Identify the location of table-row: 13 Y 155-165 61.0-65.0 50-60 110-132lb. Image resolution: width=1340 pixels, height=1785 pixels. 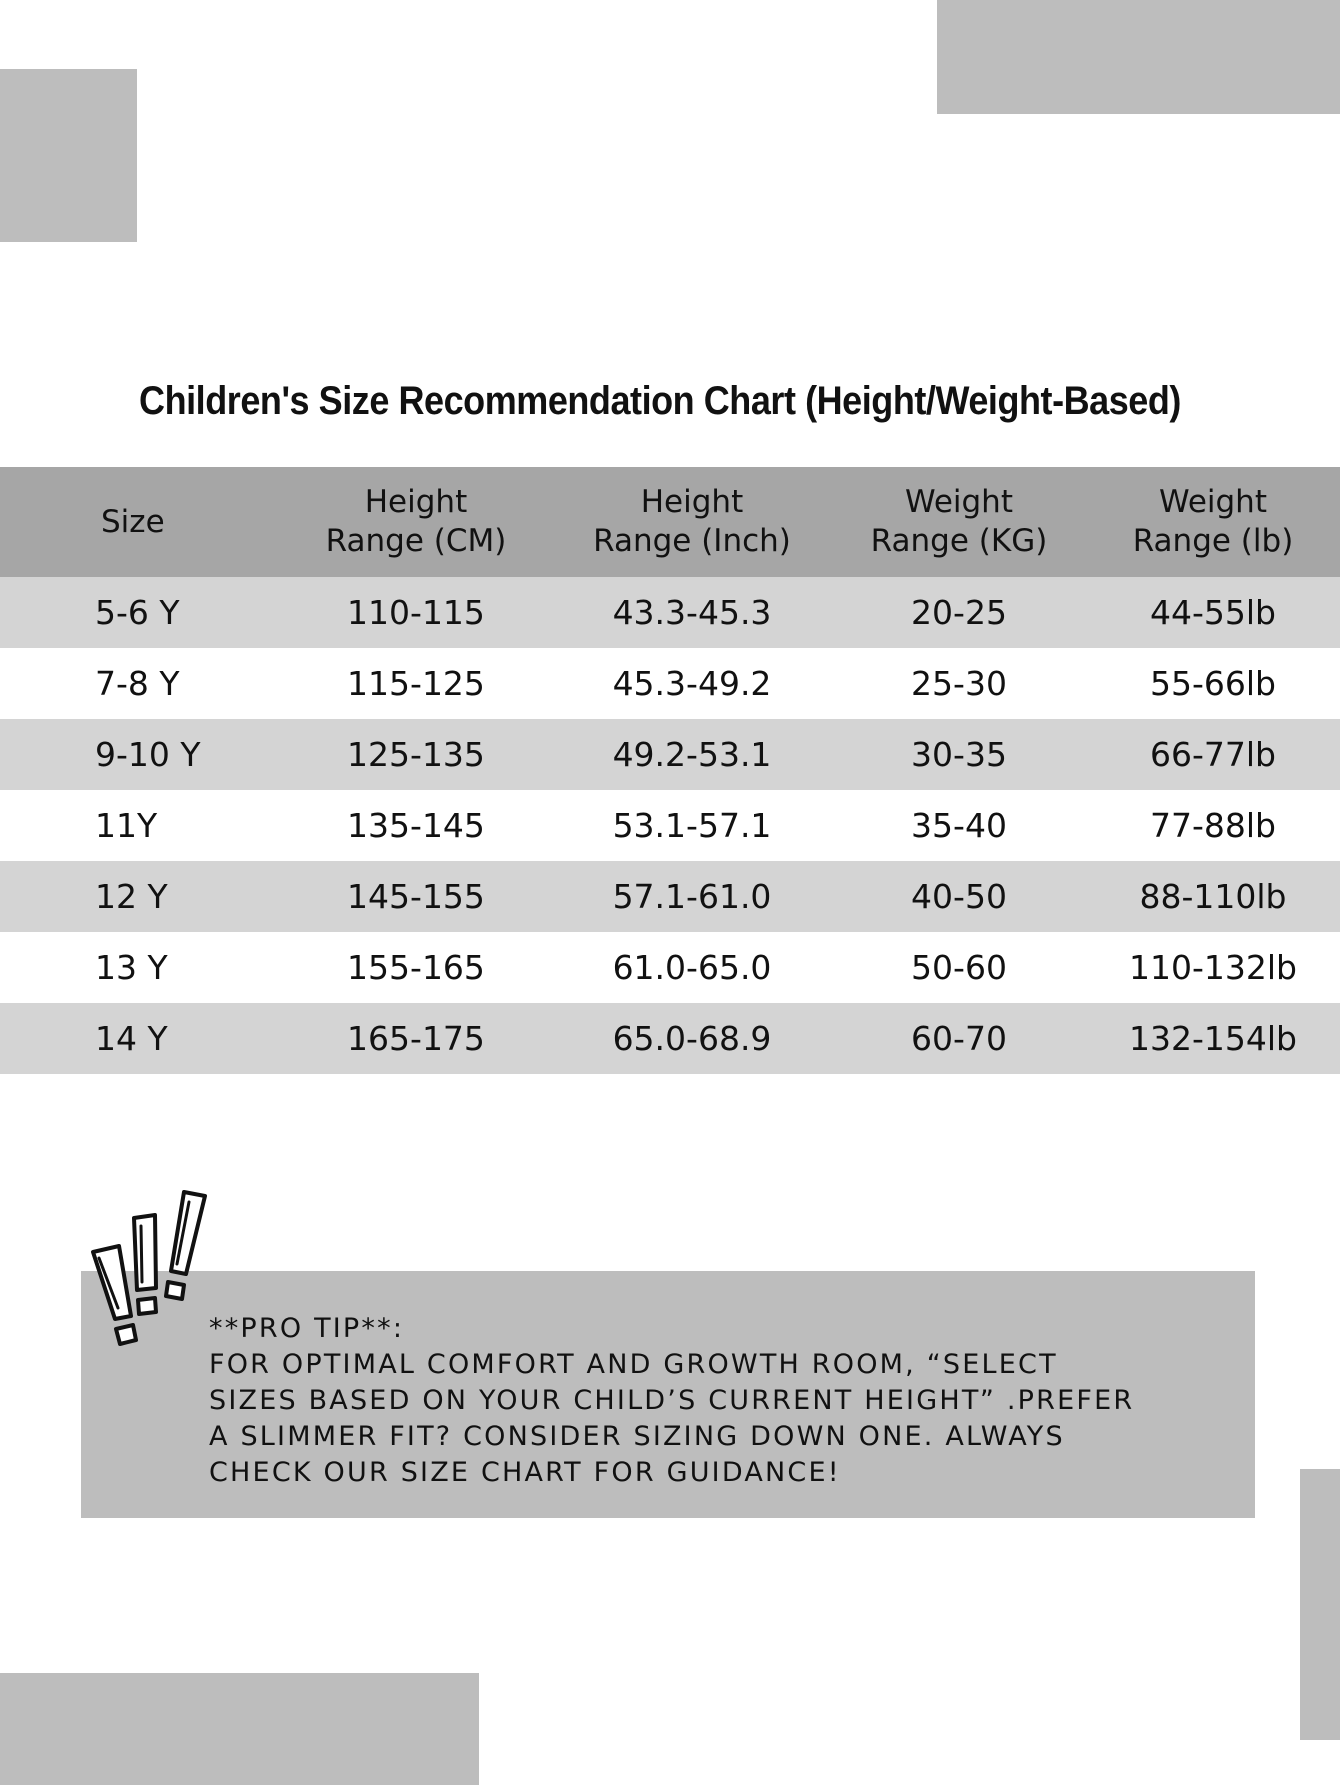
(670, 967).